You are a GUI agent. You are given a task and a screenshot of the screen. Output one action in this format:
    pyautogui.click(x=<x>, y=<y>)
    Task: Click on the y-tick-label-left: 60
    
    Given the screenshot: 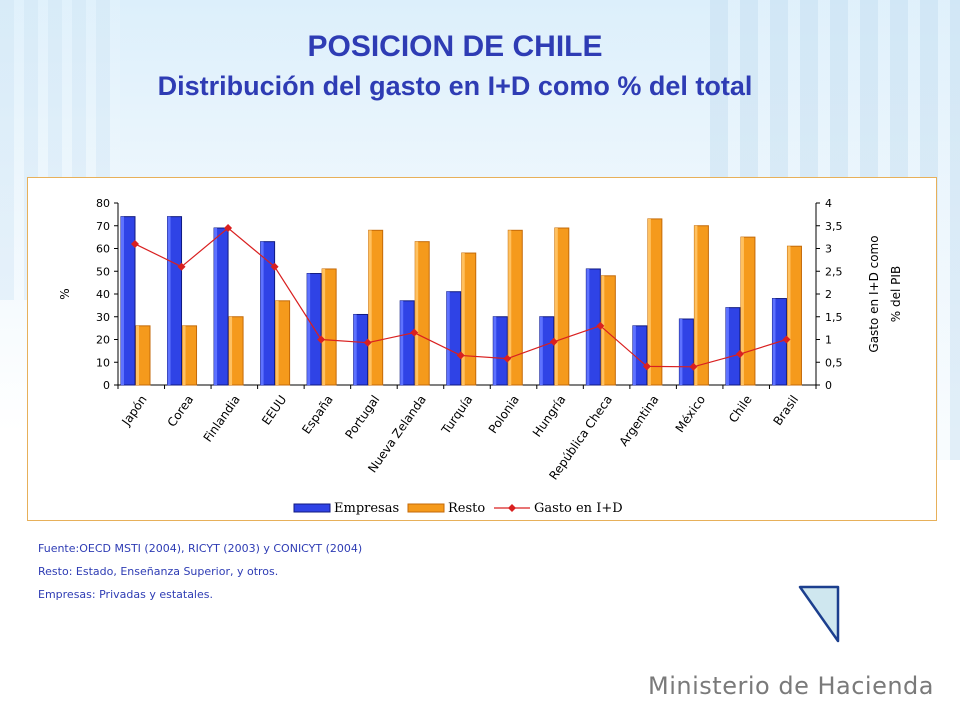 What is the action you would take?
    pyautogui.click(x=103, y=249)
    